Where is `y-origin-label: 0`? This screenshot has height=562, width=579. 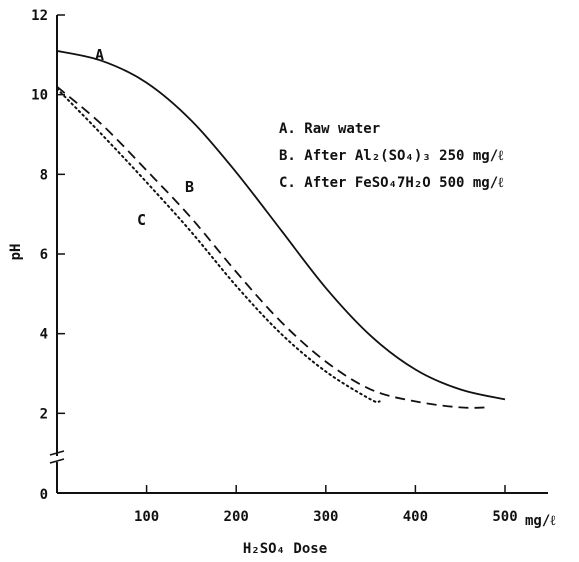 y-origin-label: 0 is located at coordinates (44, 495).